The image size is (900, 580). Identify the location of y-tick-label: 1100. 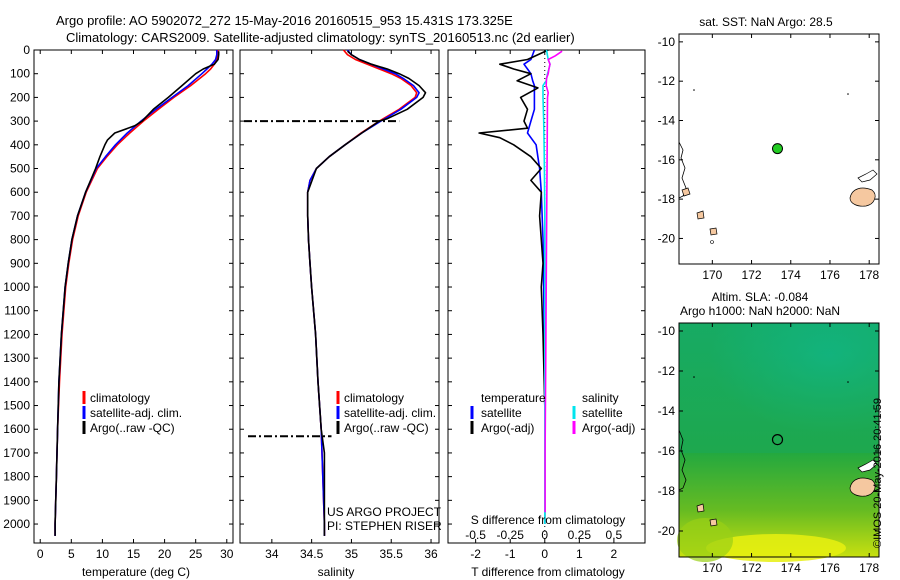
(17, 311).